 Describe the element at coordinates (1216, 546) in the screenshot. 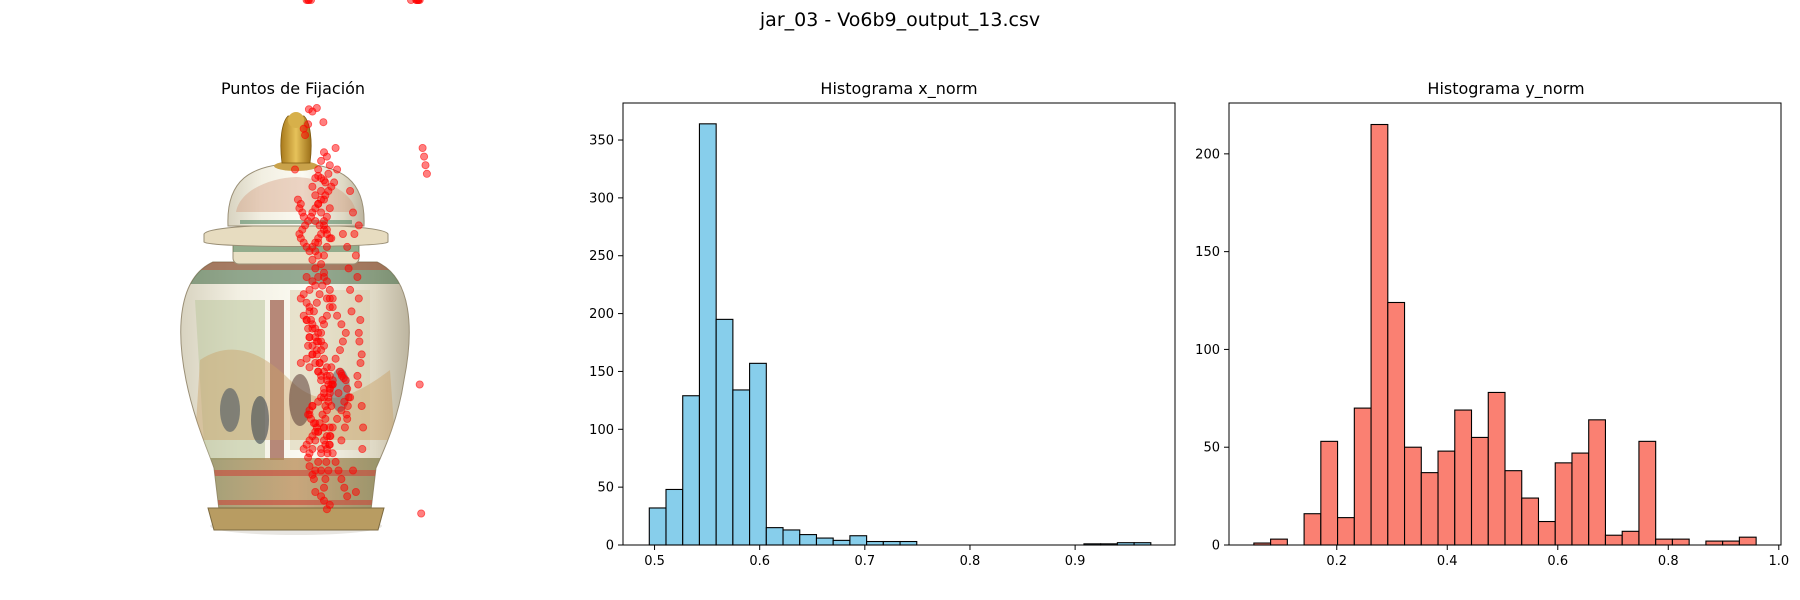

I see `histogram-y-ytick-label: 0` at that location.